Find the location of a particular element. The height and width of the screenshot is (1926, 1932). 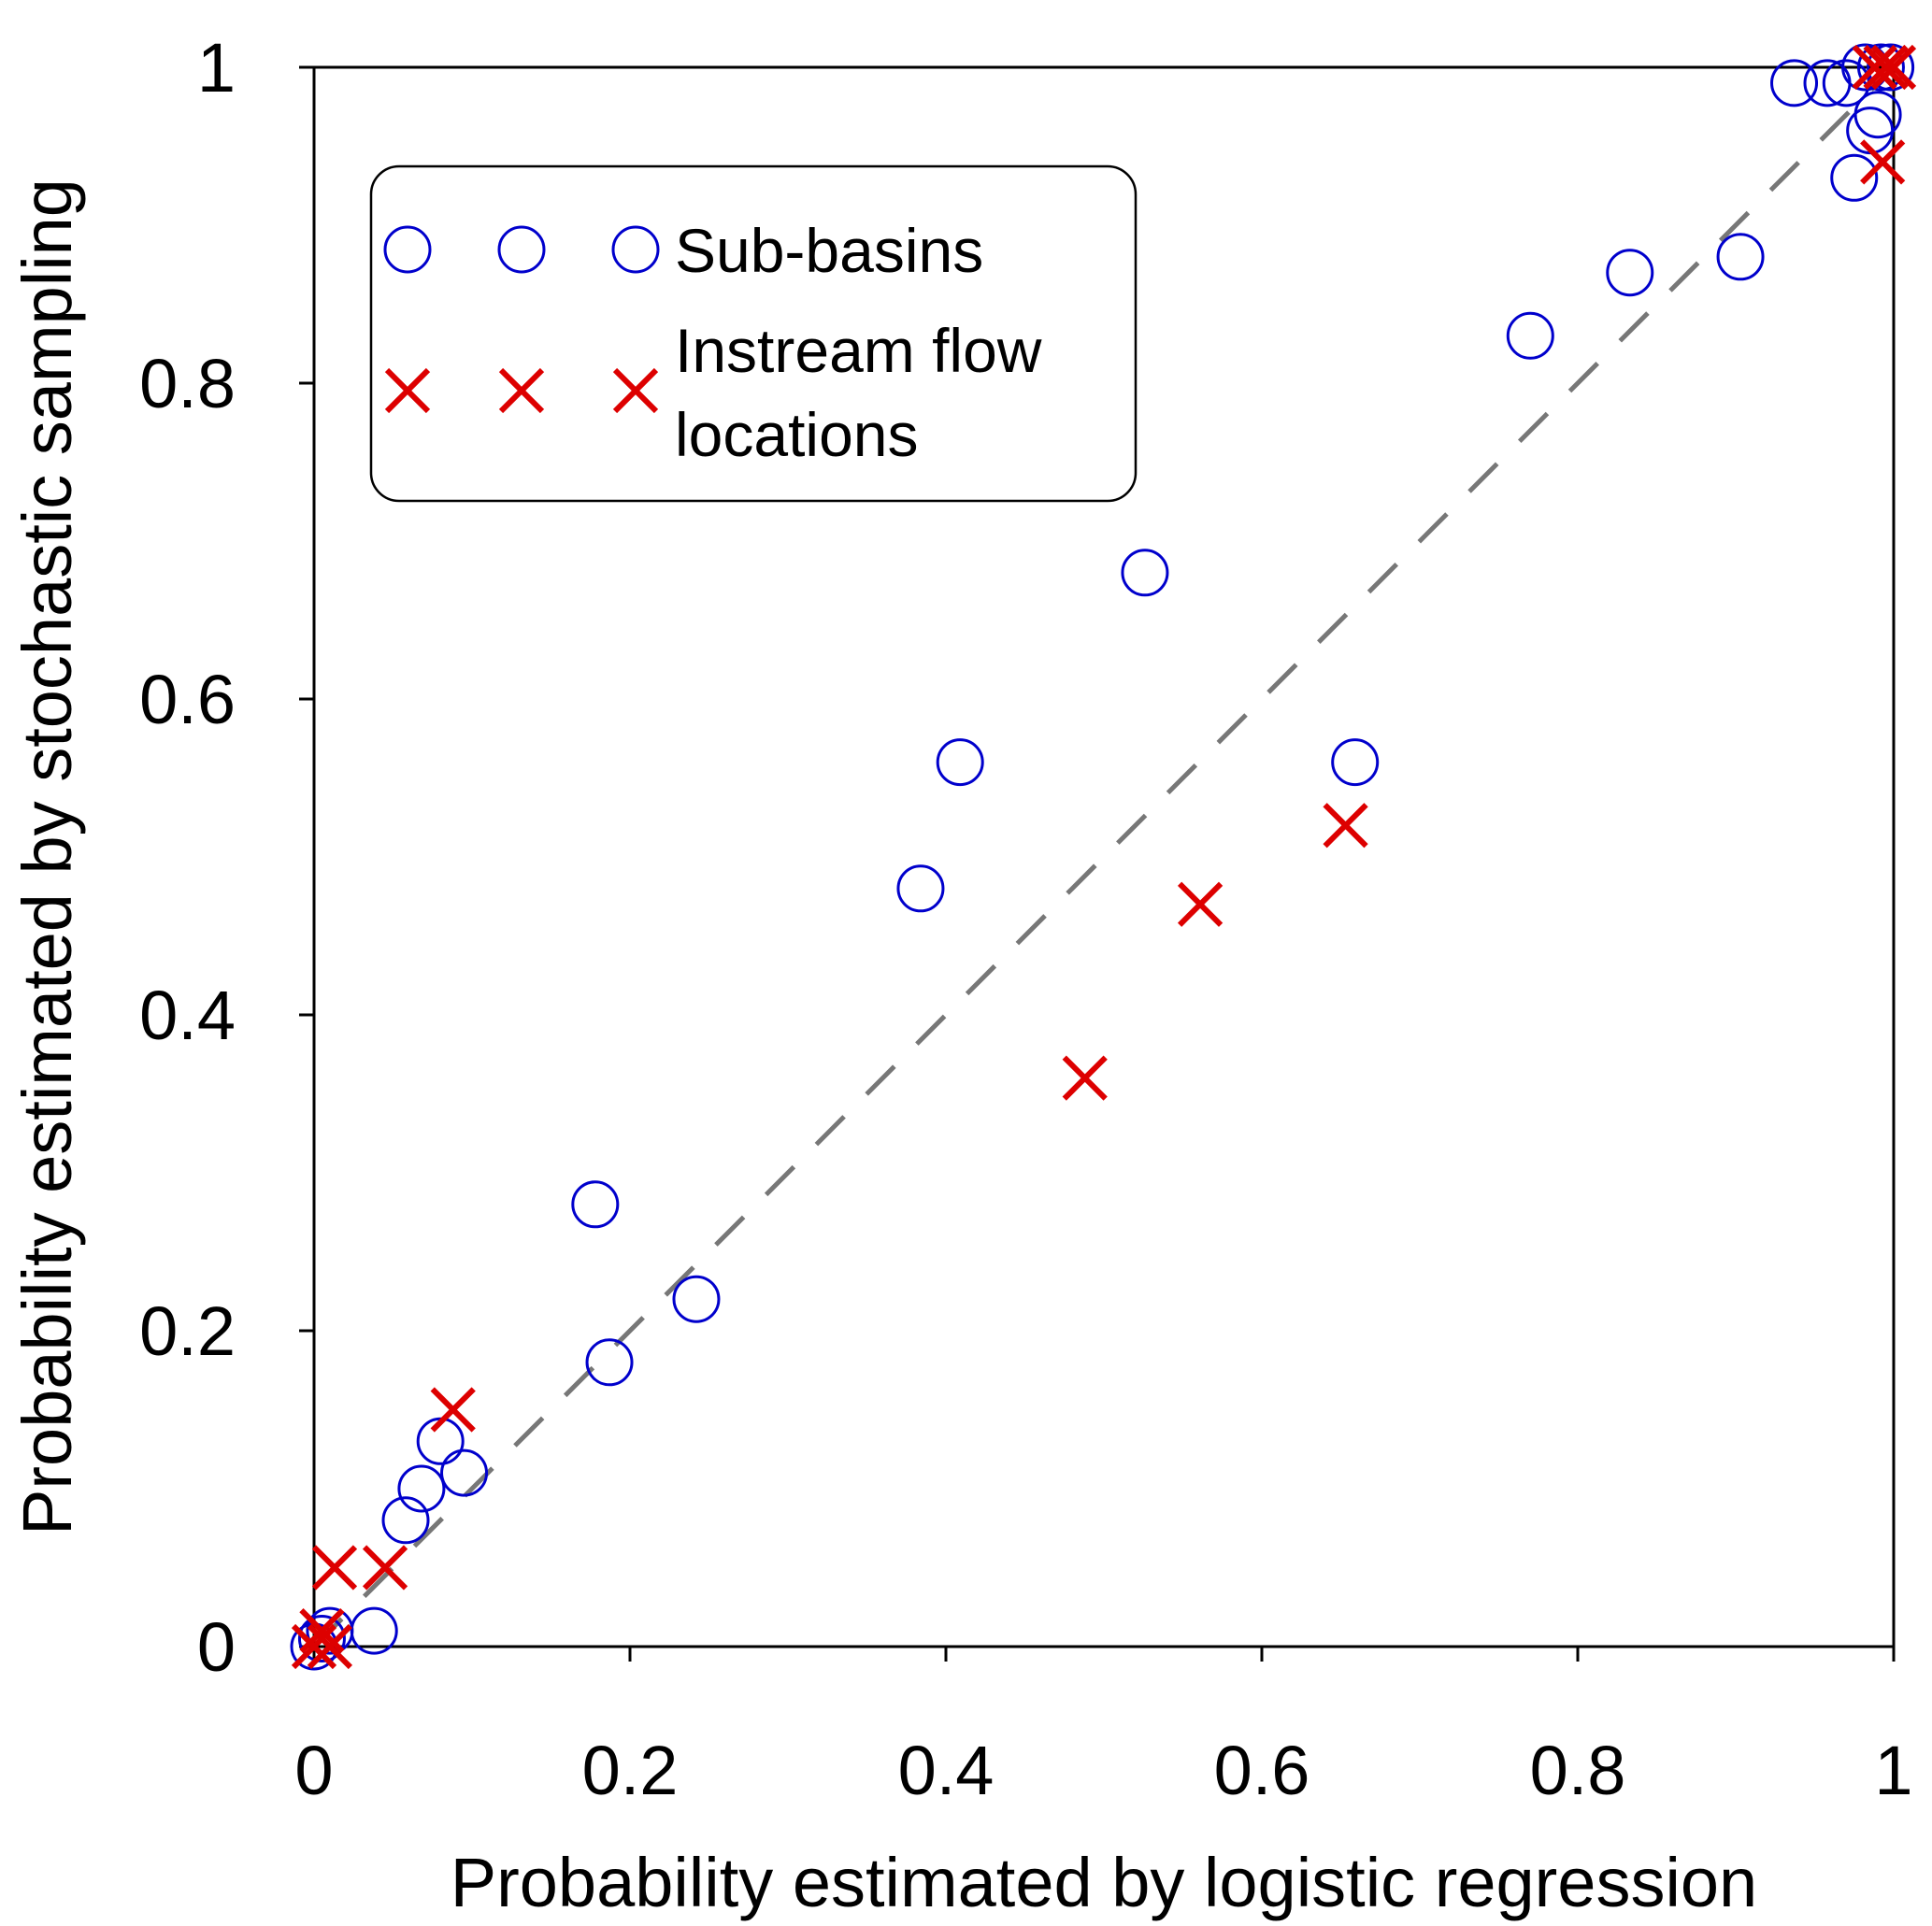

y-tick-label: 0.8 is located at coordinates (187, 383).